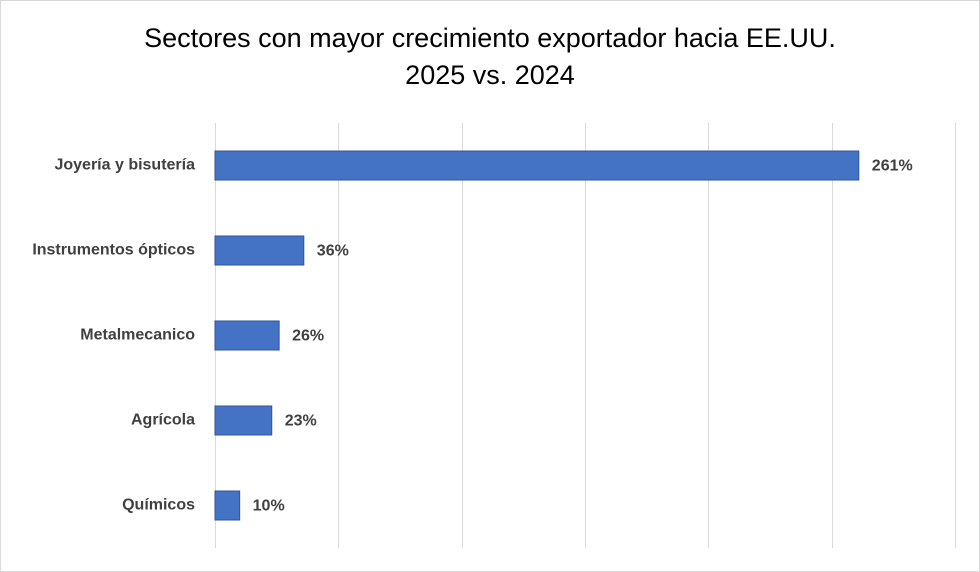  I want to click on category-label: Agrícola, so click(163, 420).